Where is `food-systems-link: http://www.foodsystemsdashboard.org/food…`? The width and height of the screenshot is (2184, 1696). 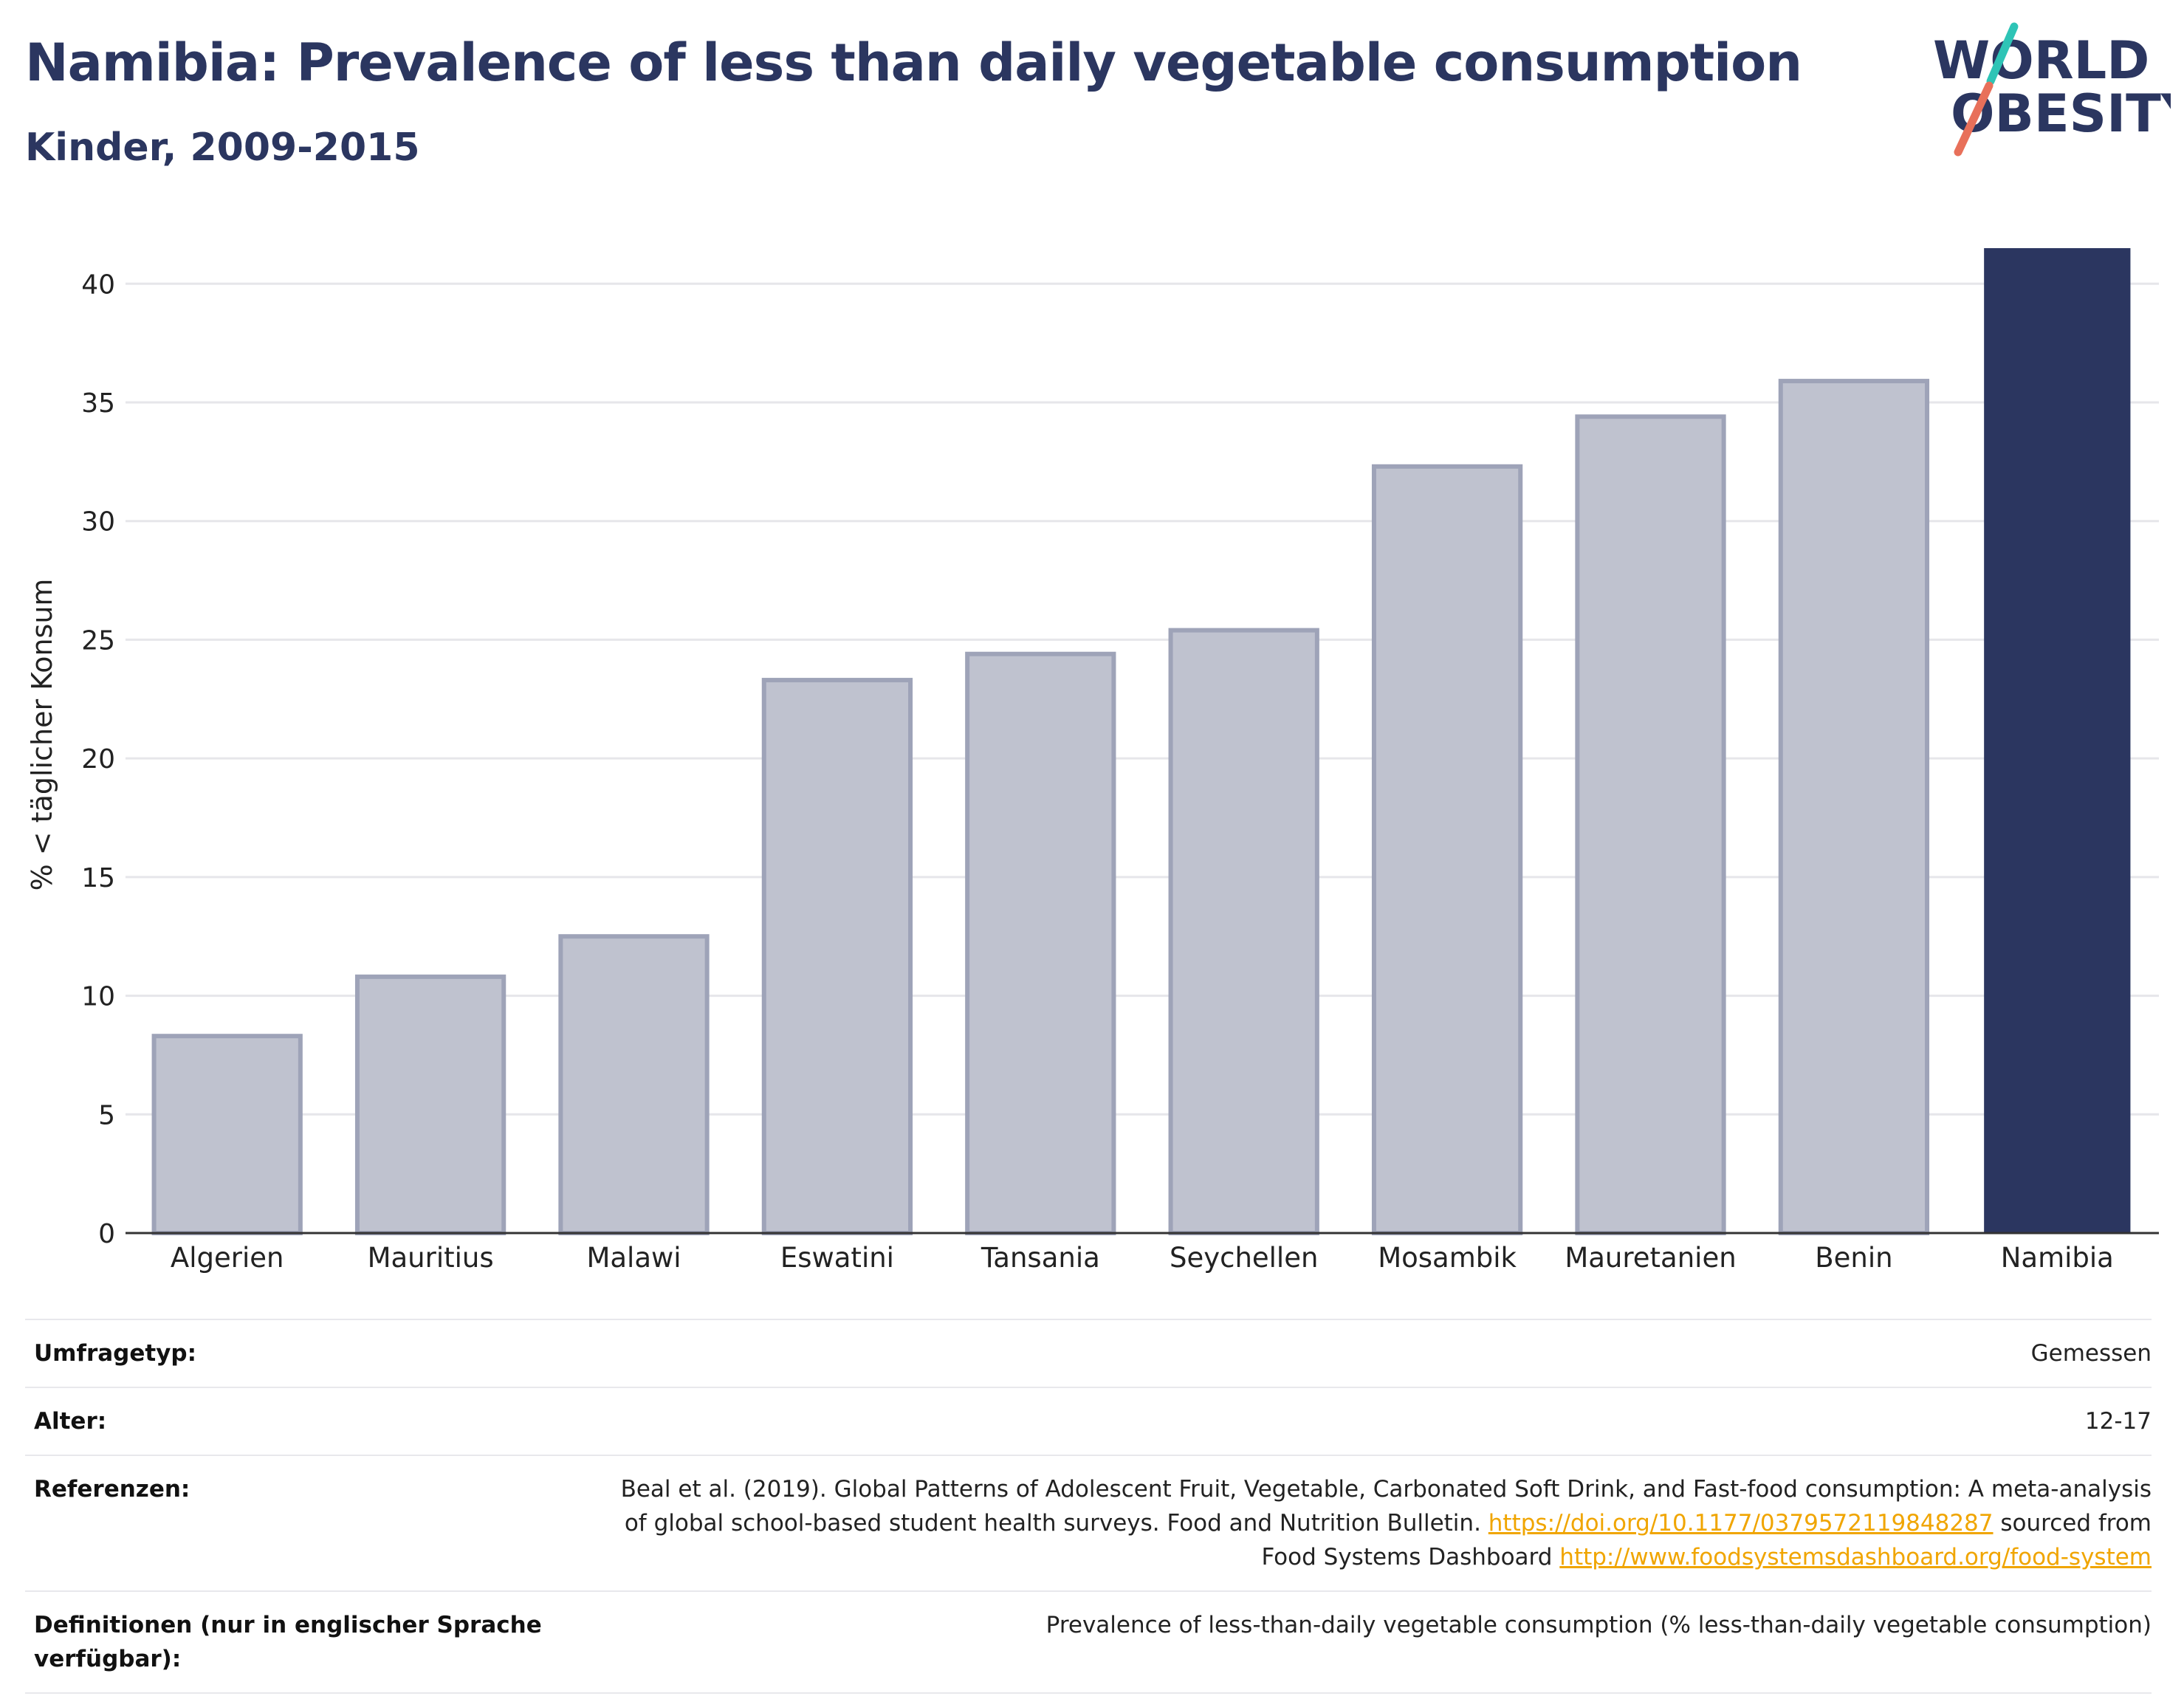
food-systems-link: http://www.foodsystemsdashboard.org/food… is located at coordinates (1856, 1557).